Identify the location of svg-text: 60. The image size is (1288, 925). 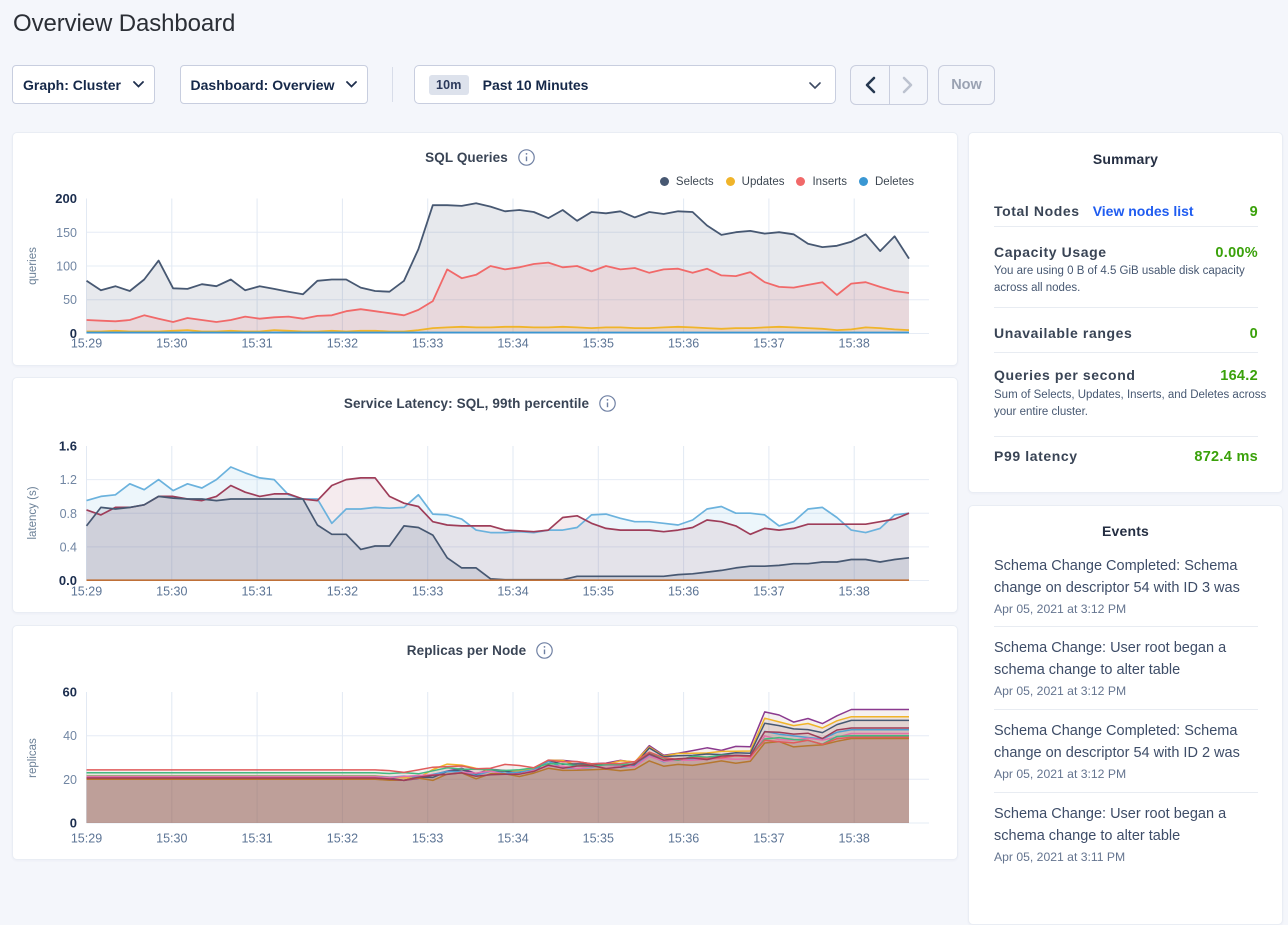
(70, 692).